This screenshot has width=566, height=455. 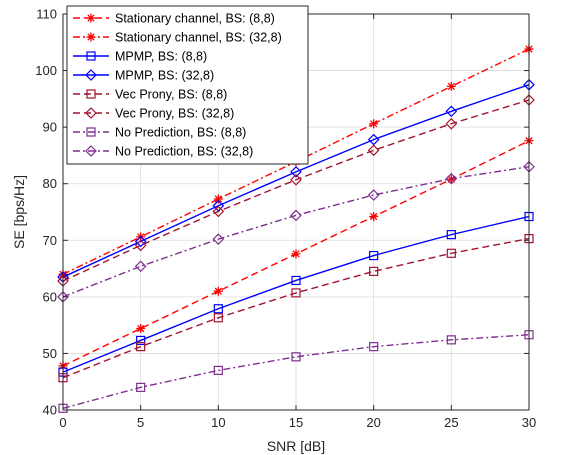 I want to click on y-tick-label: 70, so click(x=50, y=240).